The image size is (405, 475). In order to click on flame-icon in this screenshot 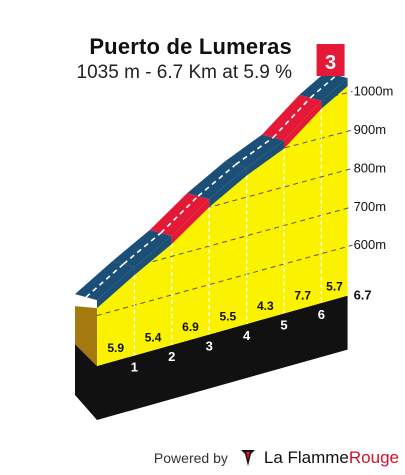, I will do `click(247, 458)`.